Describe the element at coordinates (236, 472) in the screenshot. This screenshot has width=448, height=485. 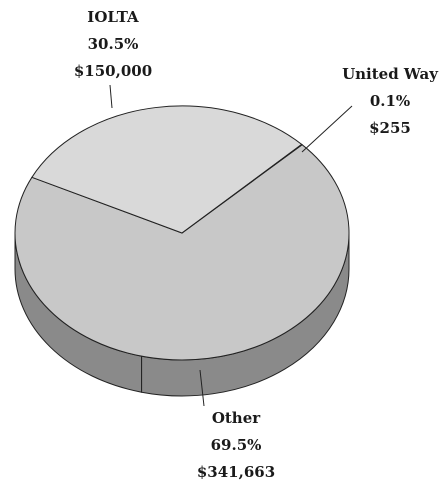
I see `label-other-amount: $341,663` at that location.